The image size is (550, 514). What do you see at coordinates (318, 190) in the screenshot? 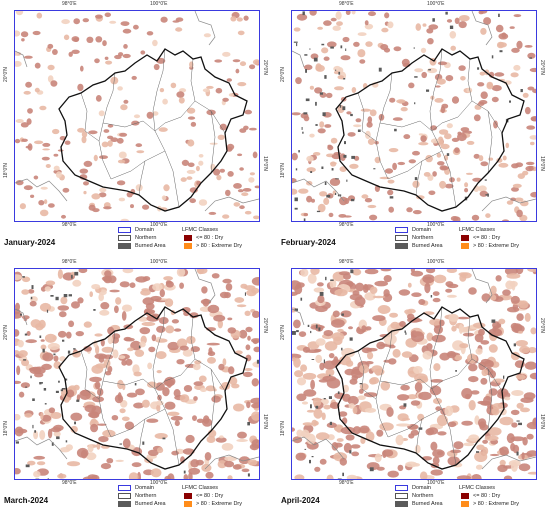
I see `country-border-line` at bounding box center [318, 190].